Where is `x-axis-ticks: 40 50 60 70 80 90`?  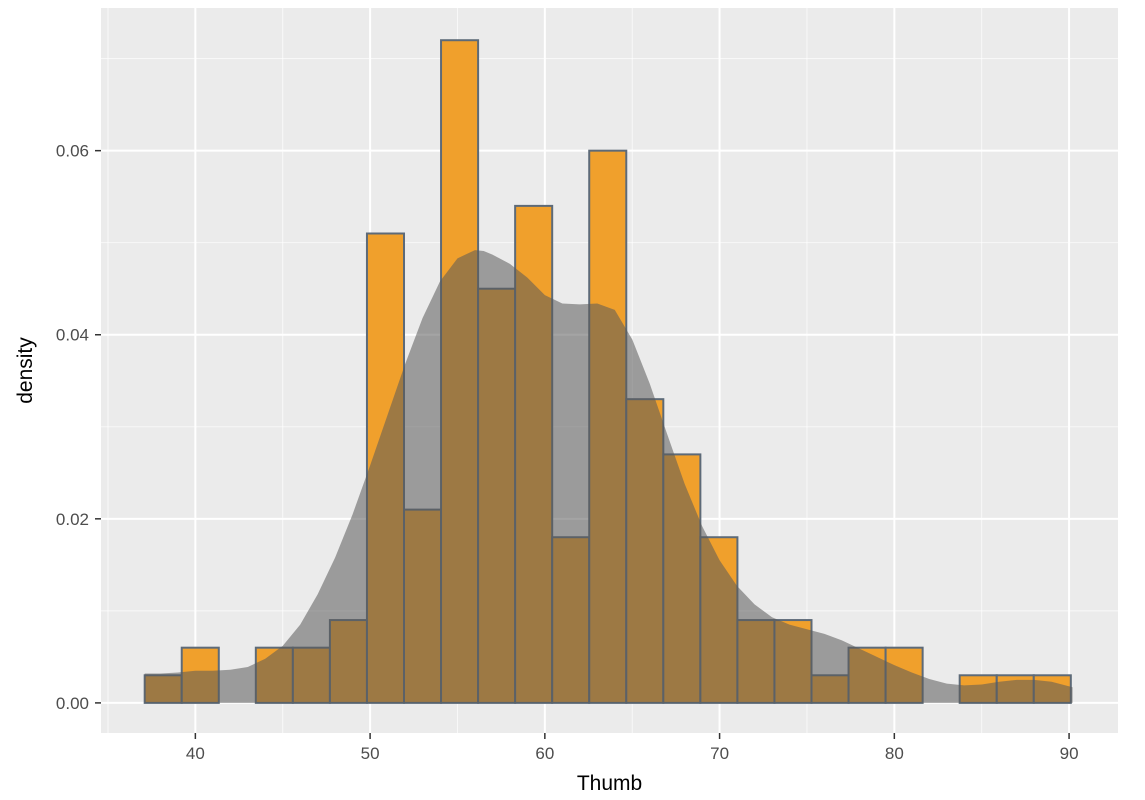
x-axis-ticks: 40 50 60 70 80 90 is located at coordinates (632, 748).